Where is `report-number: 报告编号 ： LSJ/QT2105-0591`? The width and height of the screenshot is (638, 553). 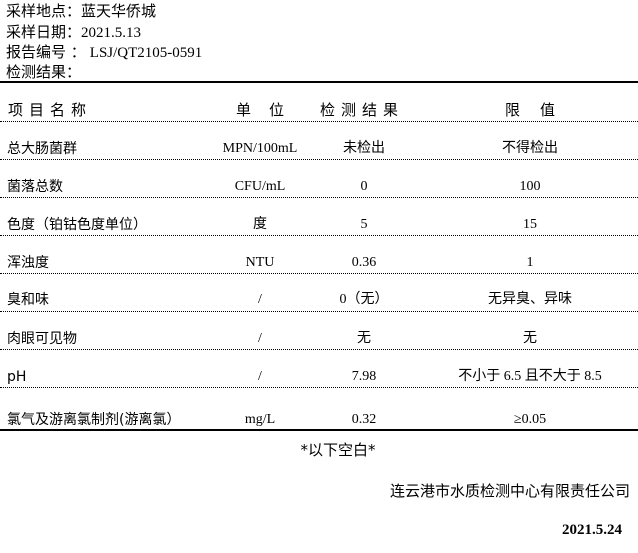 report-number: 报告编号 ： LSJ/QT2105-0591 is located at coordinates (104, 52).